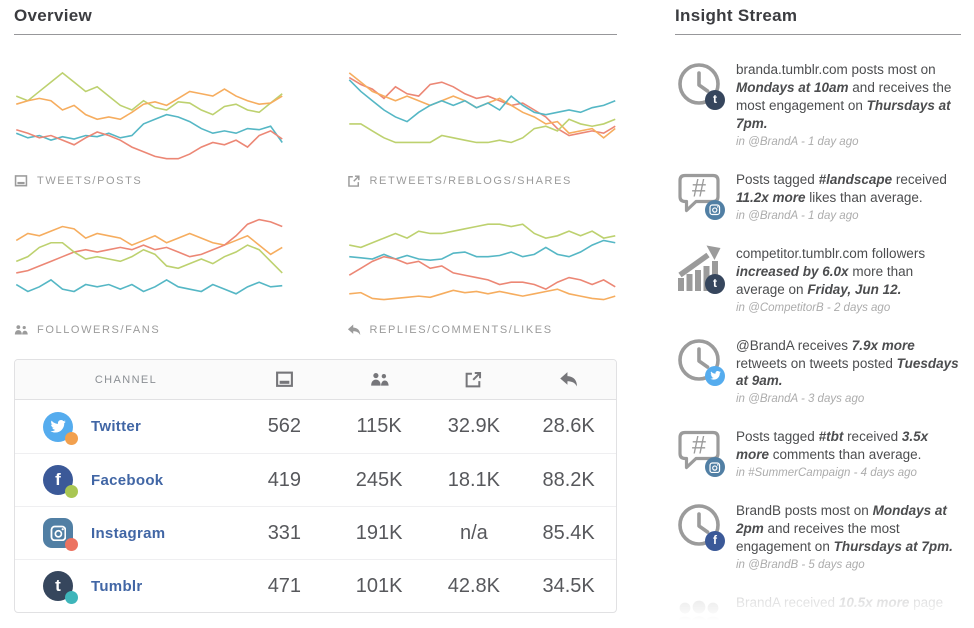 This screenshot has width=974, height=628. Describe the element at coordinates (700, 269) in the screenshot. I see `insight-icon-wrap: t` at that location.